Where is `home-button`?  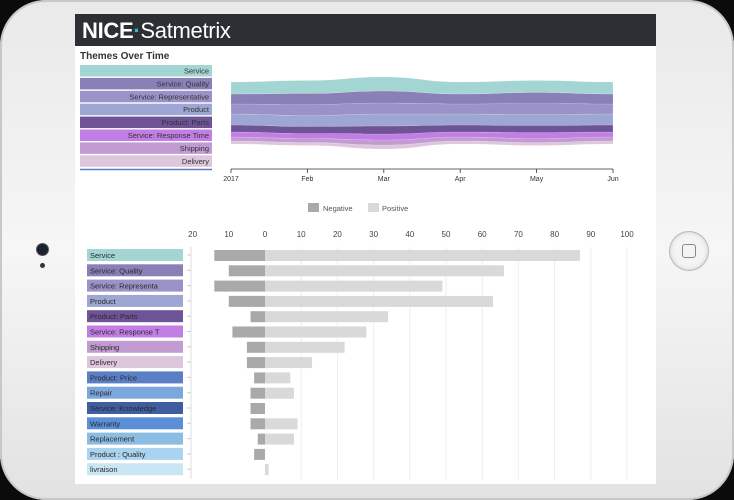
home-button is located at coordinates (689, 251).